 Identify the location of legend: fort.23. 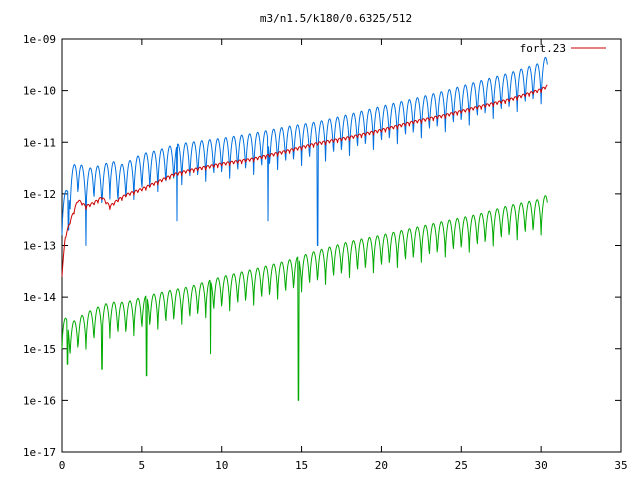
(563, 48).